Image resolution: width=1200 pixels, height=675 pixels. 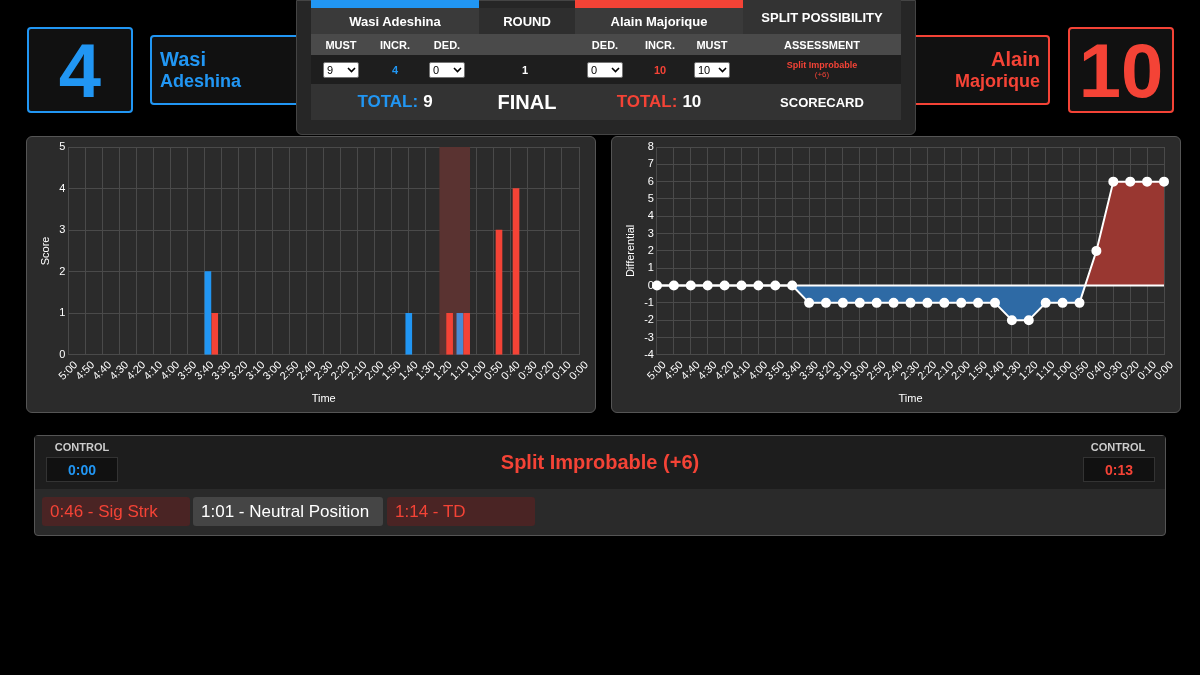 What do you see at coordinates (649, 301) in the screenshot?
I see `y-tick-label: -1` at bounding box center [649, 301].